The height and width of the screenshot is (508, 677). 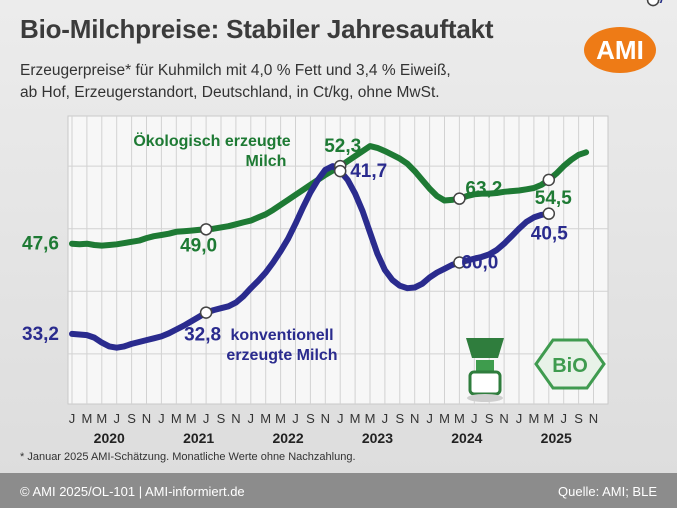 I want to click on data-label: 49,0, so click(x=198, y=245).